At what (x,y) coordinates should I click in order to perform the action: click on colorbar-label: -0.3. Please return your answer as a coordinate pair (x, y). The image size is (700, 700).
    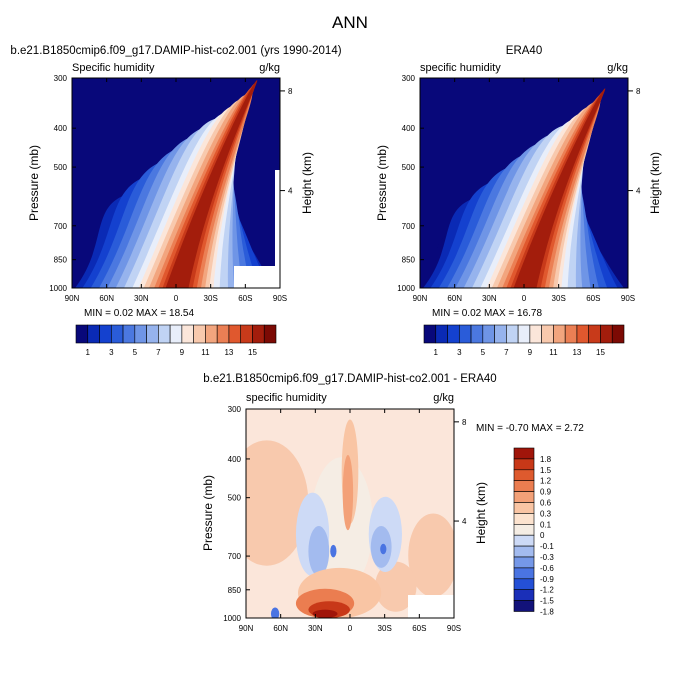
    Looking at the image, I should click on (547, 557).